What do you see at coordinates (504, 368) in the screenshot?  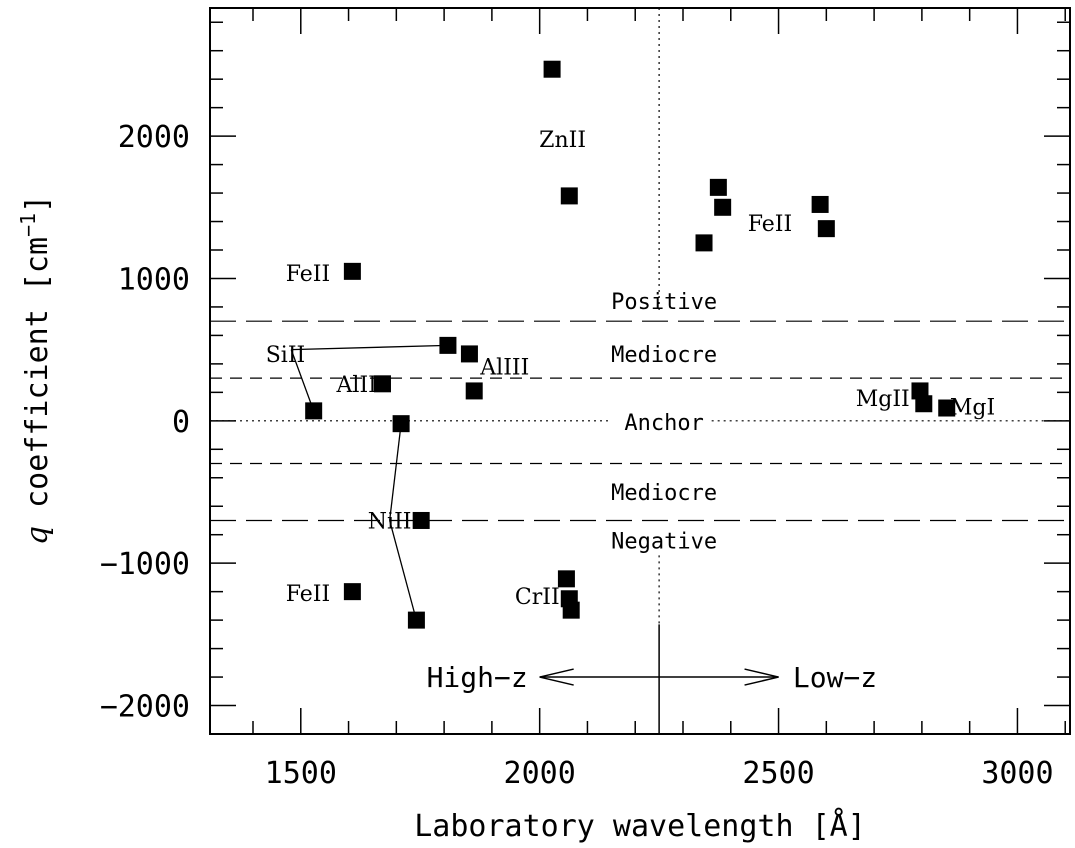 I see `ion-label: AlIII` at bounding box center [504, 368].